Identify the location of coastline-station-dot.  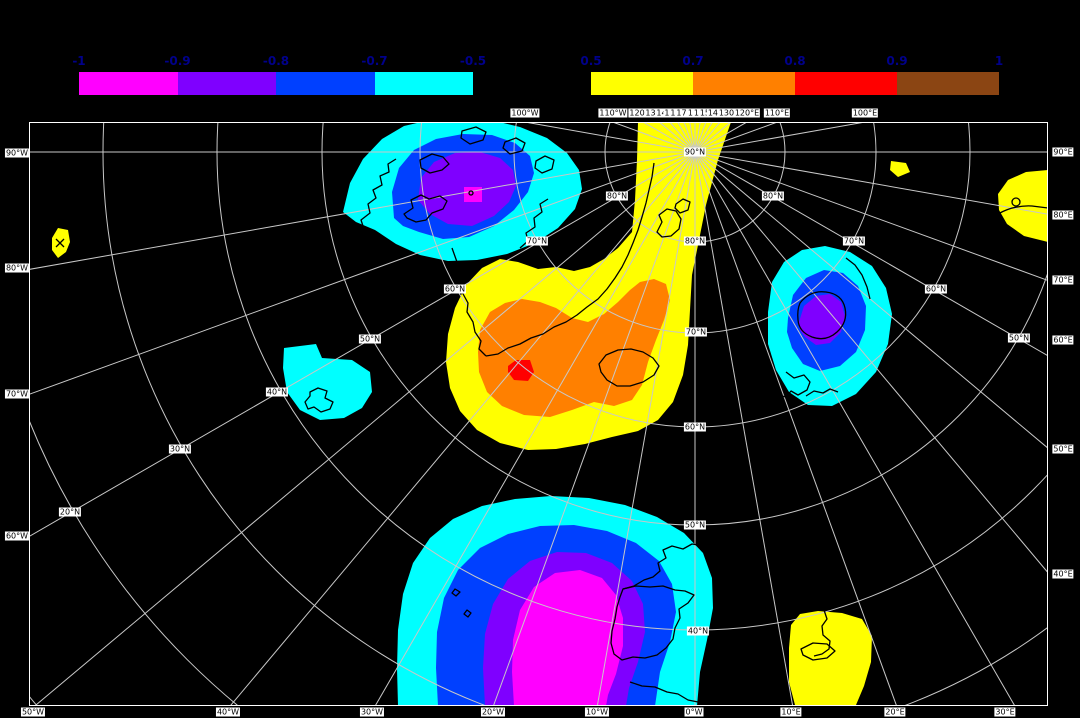
(471, 193).